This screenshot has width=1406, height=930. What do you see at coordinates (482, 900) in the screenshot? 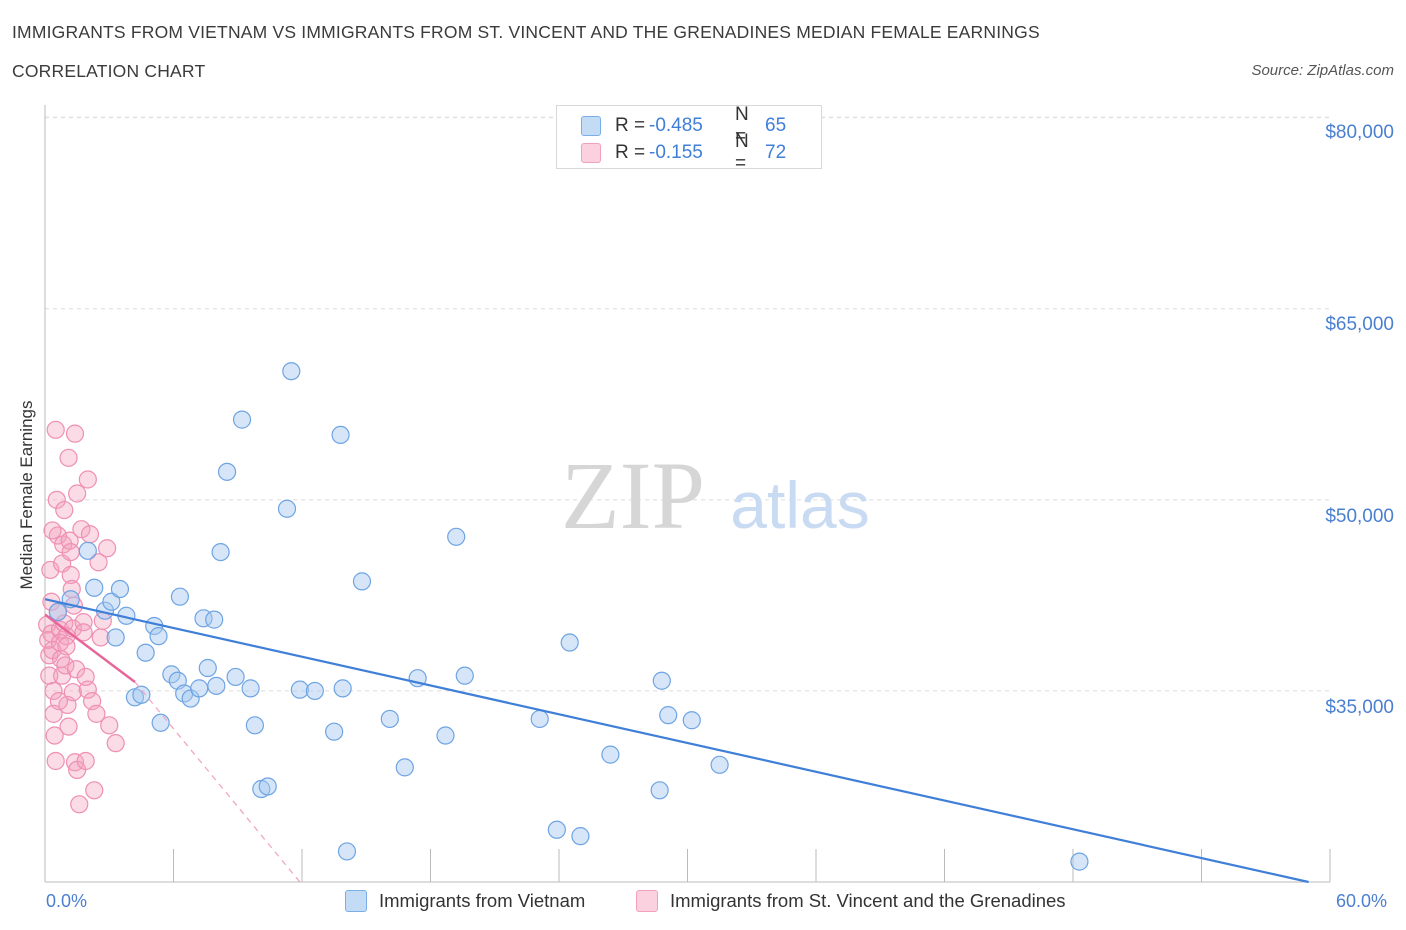
I see `legend-label-vietnam: Immigrants from Vietnam` at bounding box center [482, 900].